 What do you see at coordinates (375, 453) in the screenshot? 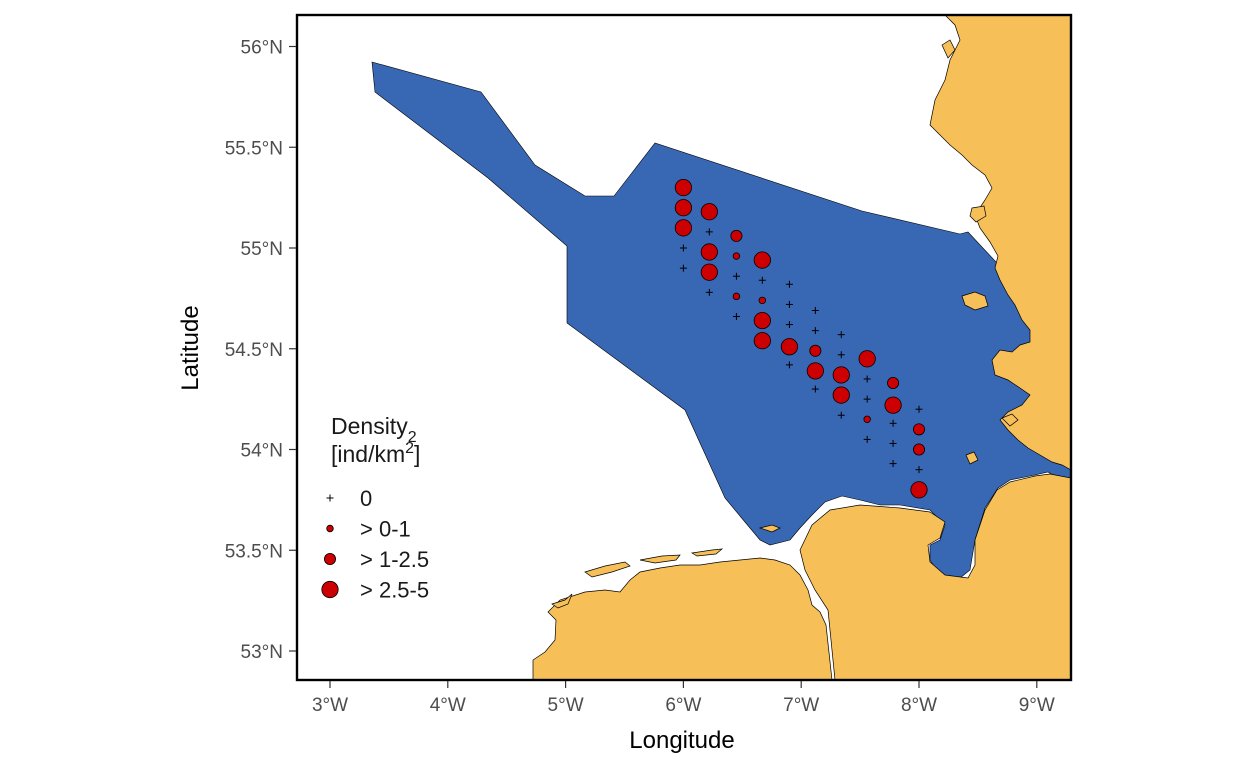
I see `legend-title-line2: [ind/km2]` at bounding box center [375, 453].